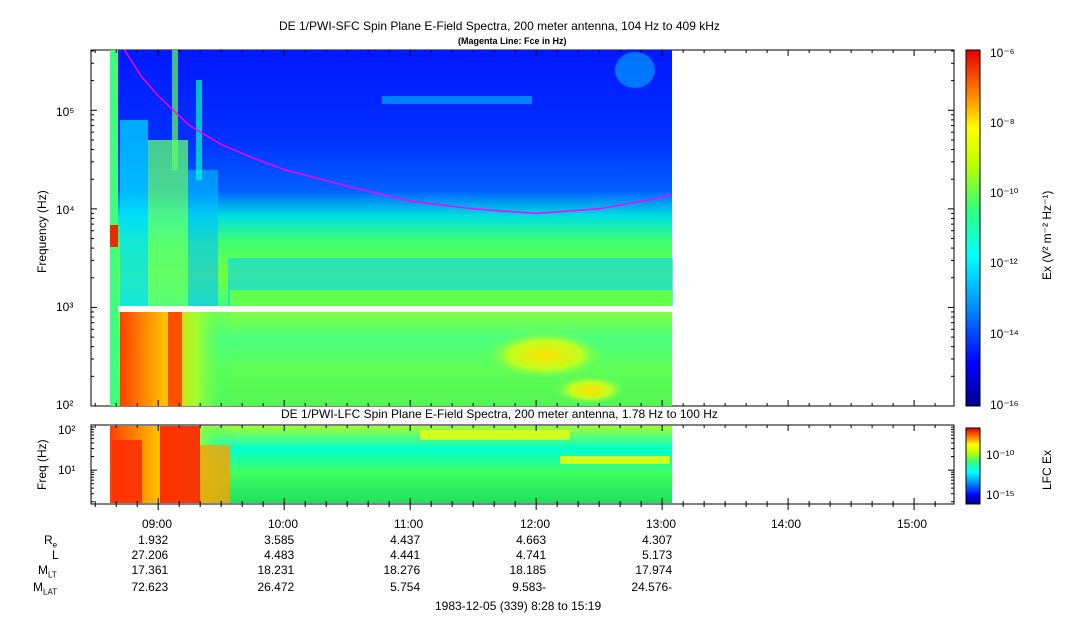  What do you see at coordinates (531, 555) in the screenshot?
I see `orbit-value: 4.741` at bounding box center [531, 555].